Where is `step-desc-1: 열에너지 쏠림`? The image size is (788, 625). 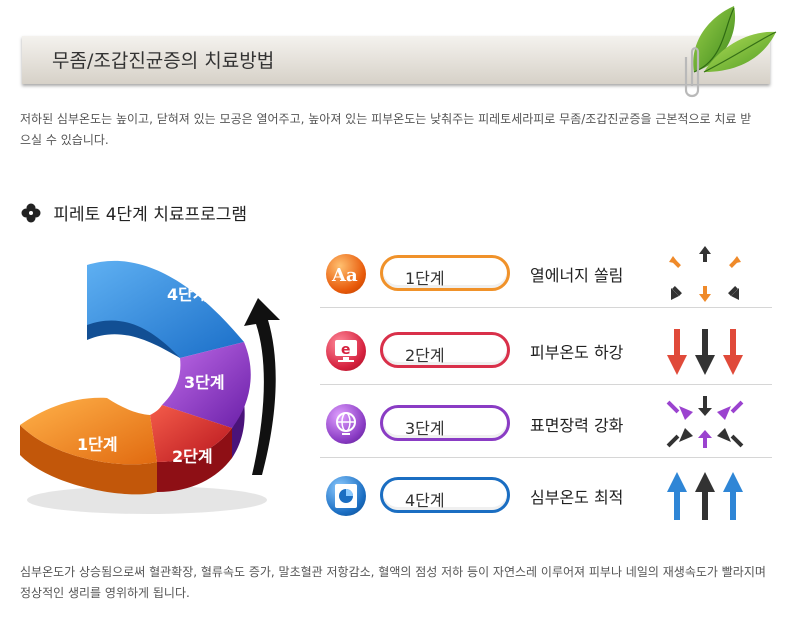 step-desc-1: 열에너지 쏠림 is located at coordinates (577, 275).